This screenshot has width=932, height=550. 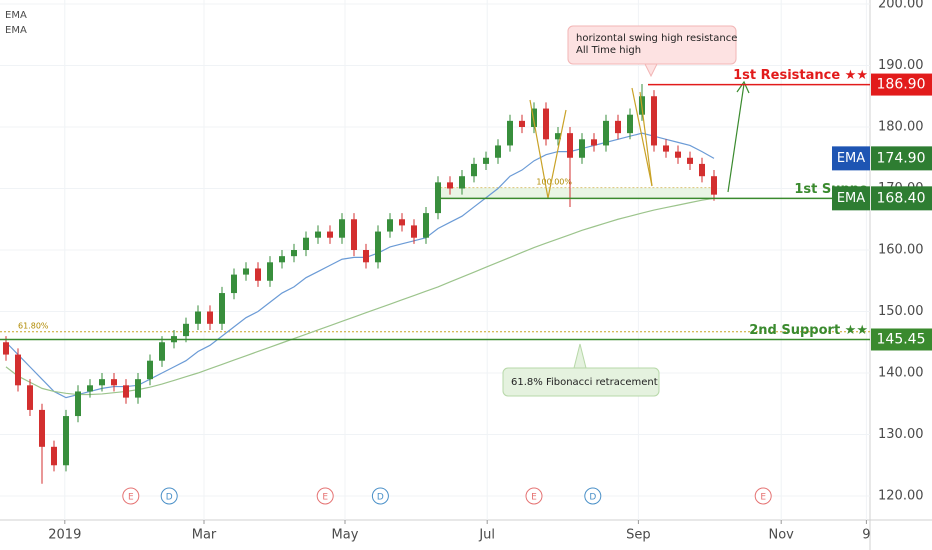 I want to click on y-tick-label: 130.00, so click(x=901, y=434).